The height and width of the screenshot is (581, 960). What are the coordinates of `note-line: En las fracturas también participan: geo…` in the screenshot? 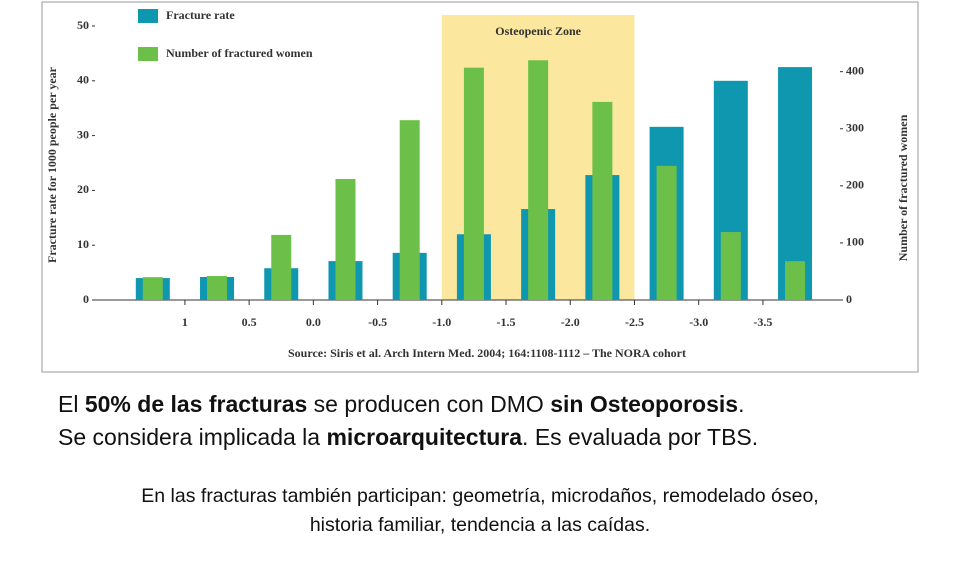 It's located at (480, 496).